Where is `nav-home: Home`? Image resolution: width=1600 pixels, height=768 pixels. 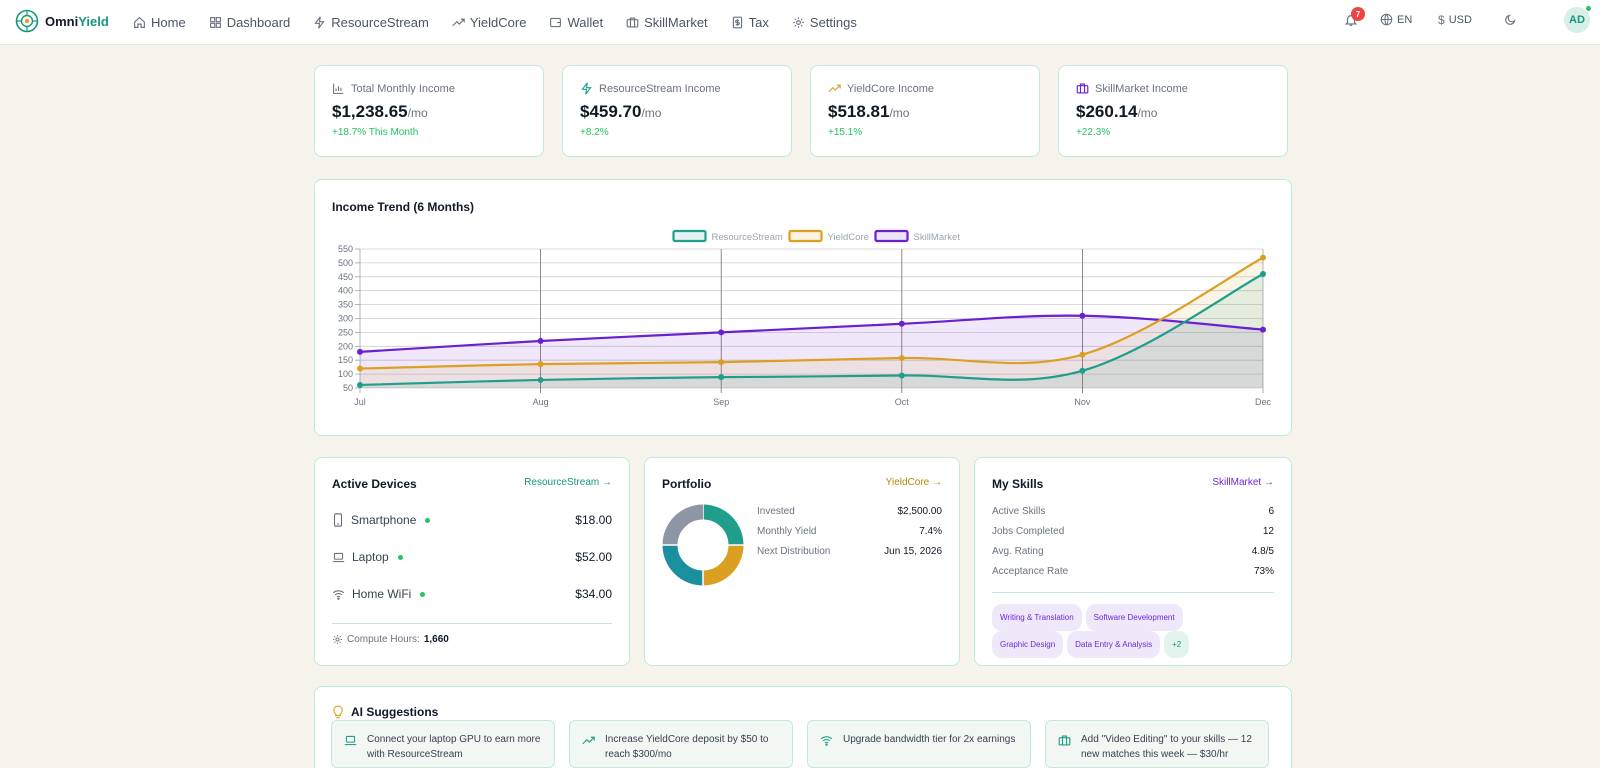 nav-home: Home is located at coordinates (159, 22).